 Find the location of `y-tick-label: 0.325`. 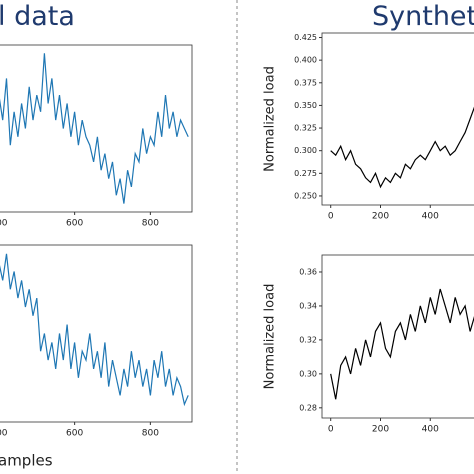

y-tick-label: 0.325 is located at coordinates (305, 128).